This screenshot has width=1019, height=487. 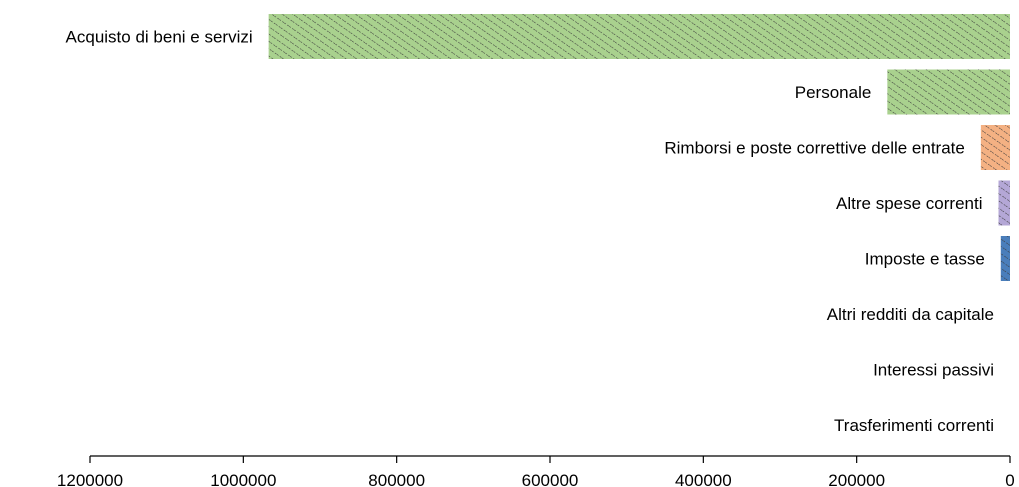 What do you see at coordinates (703, 479) in the screenshot?
I see `x-tick-label-4: 400000` at bounding box center [703, 479].